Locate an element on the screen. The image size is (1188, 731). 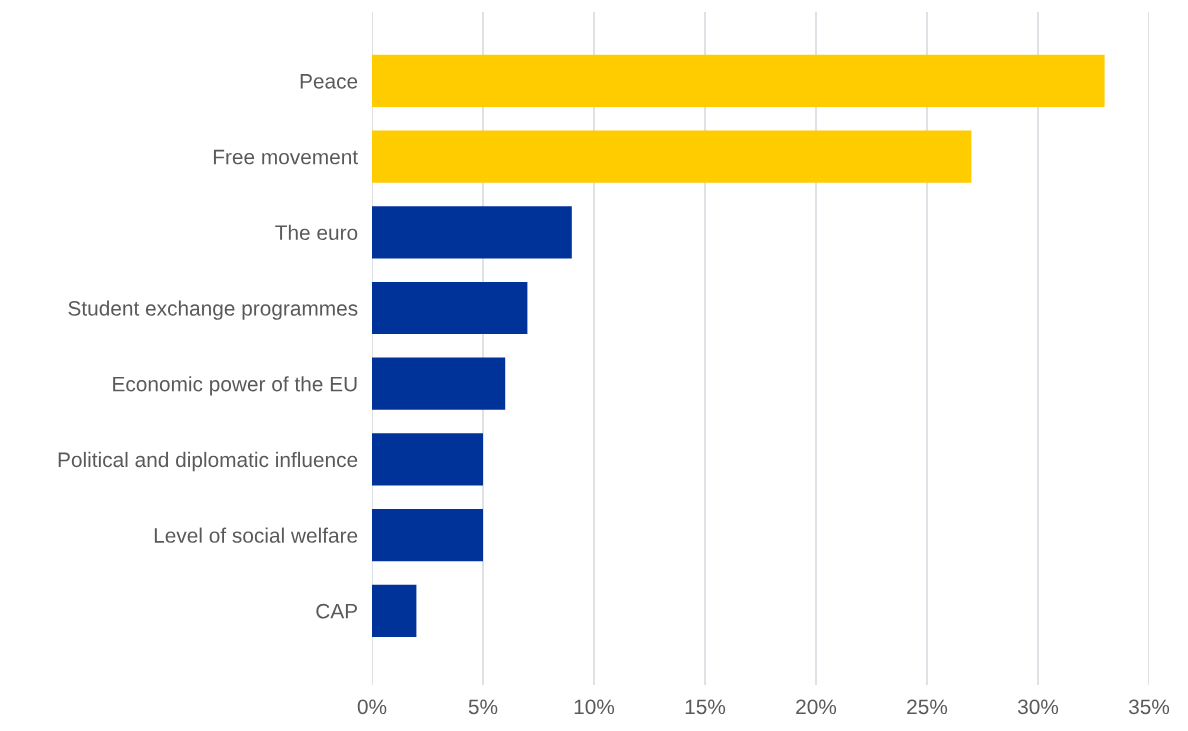
x-tick-label: 30% is located at coordinates (1038, 707).